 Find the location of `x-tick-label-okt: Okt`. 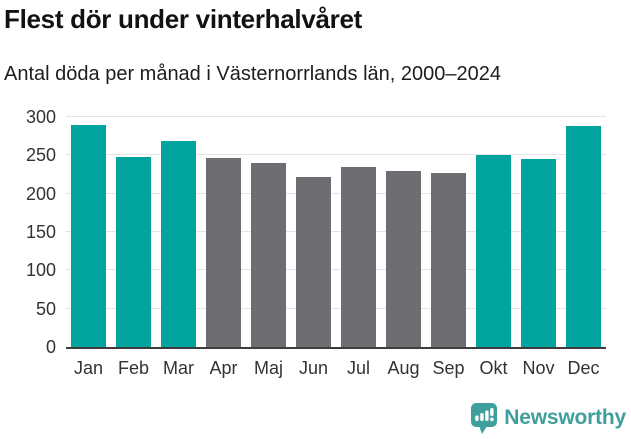

x-tick-label-okt: Okt is located at coordinates (493, 368).